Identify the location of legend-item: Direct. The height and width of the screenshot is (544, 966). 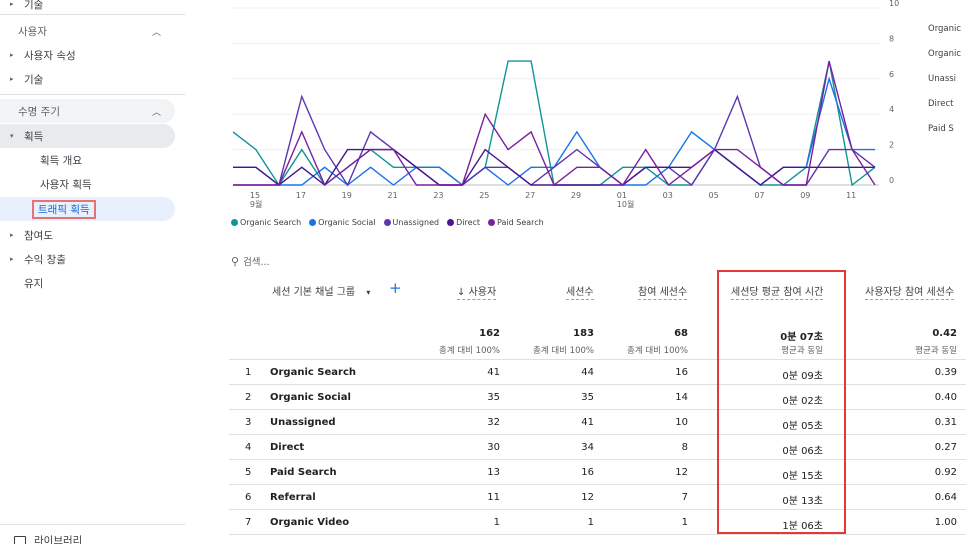
(463, 222).